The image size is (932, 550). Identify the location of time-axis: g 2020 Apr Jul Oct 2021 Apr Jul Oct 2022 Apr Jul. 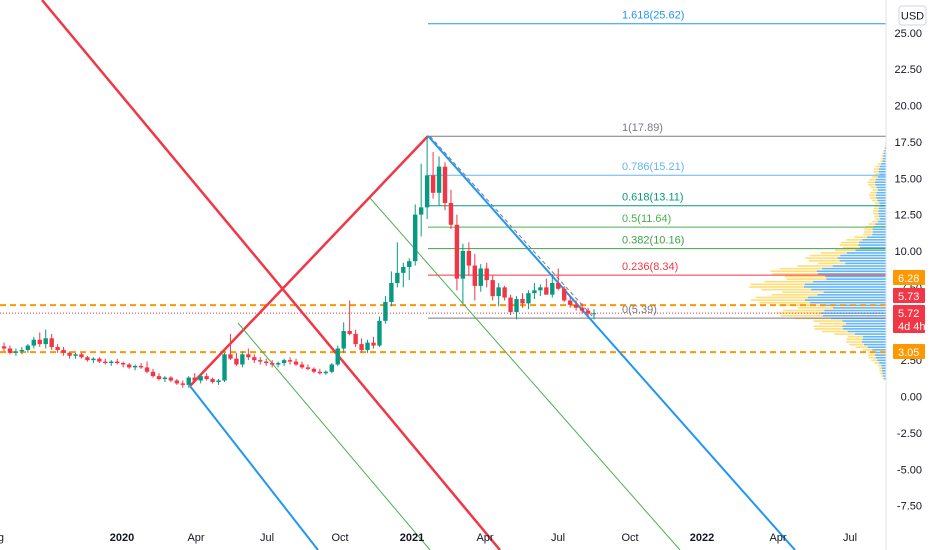
(428, 538).